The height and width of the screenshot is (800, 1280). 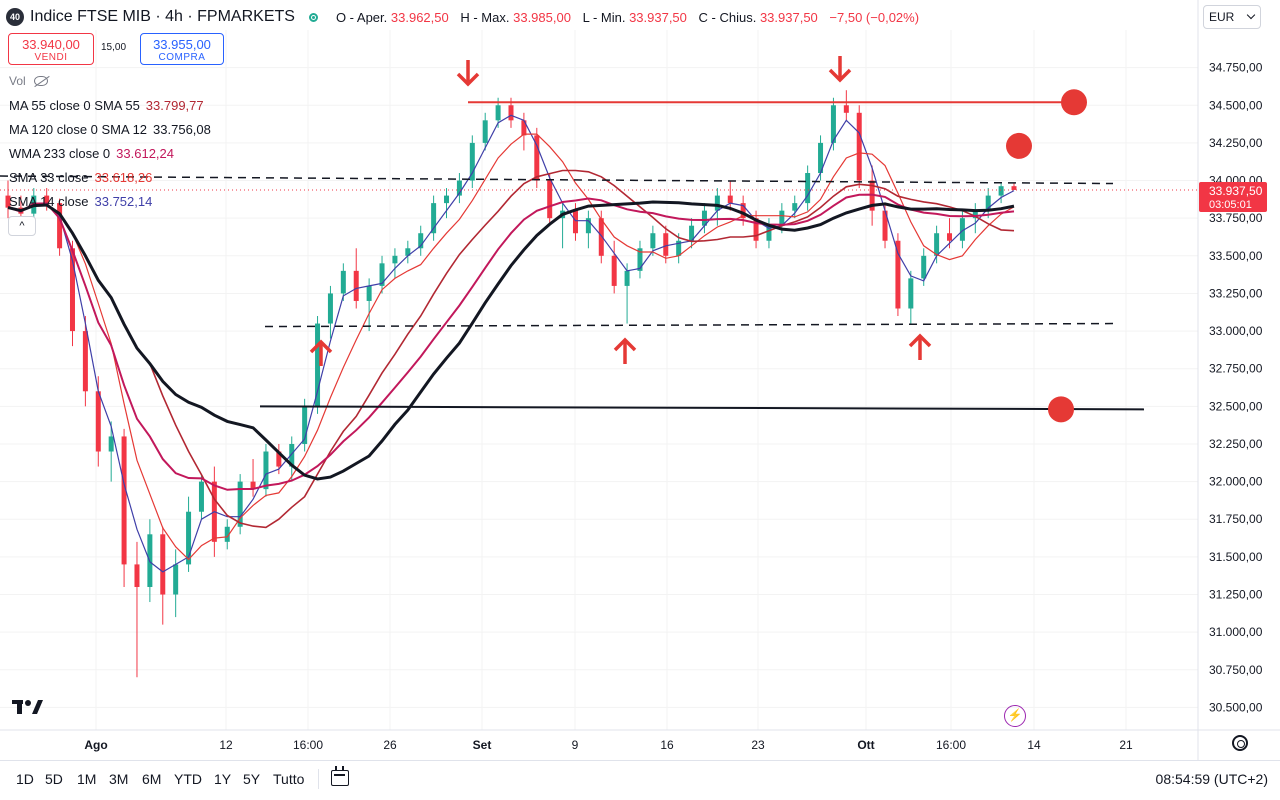 I want to click on symbol-badge: 40, so click(x=15, y=17).